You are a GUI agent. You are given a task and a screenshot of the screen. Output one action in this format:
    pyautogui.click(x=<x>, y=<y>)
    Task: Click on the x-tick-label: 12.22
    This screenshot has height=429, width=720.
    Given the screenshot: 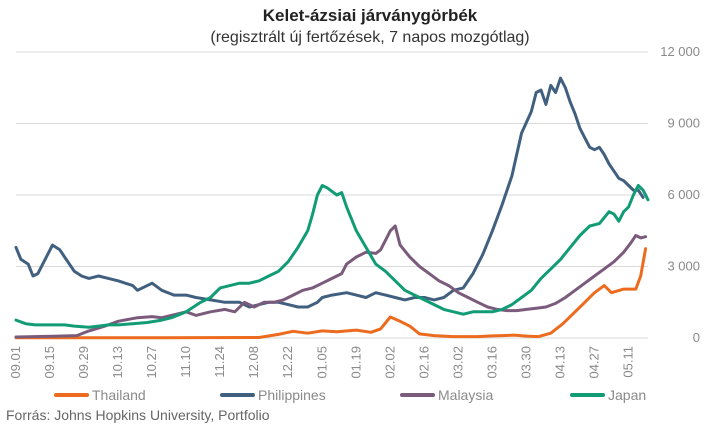 What is the action you would take?
    pyautogui.click(x=287, y=362)
    